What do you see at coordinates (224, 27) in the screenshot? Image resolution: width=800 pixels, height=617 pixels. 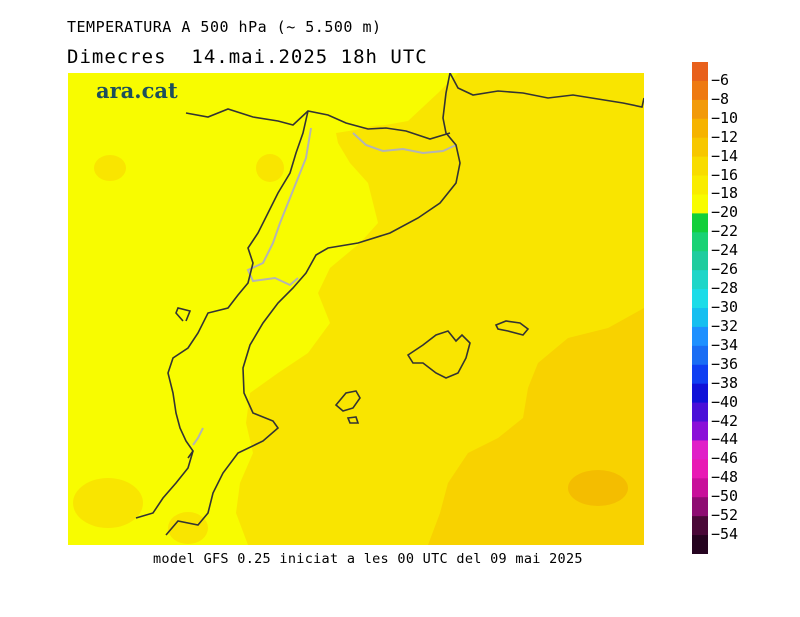 I see `map-title: TEMPERATURA A 500 hPa (~ 5.500 m)` at bounding box center [224, 27].